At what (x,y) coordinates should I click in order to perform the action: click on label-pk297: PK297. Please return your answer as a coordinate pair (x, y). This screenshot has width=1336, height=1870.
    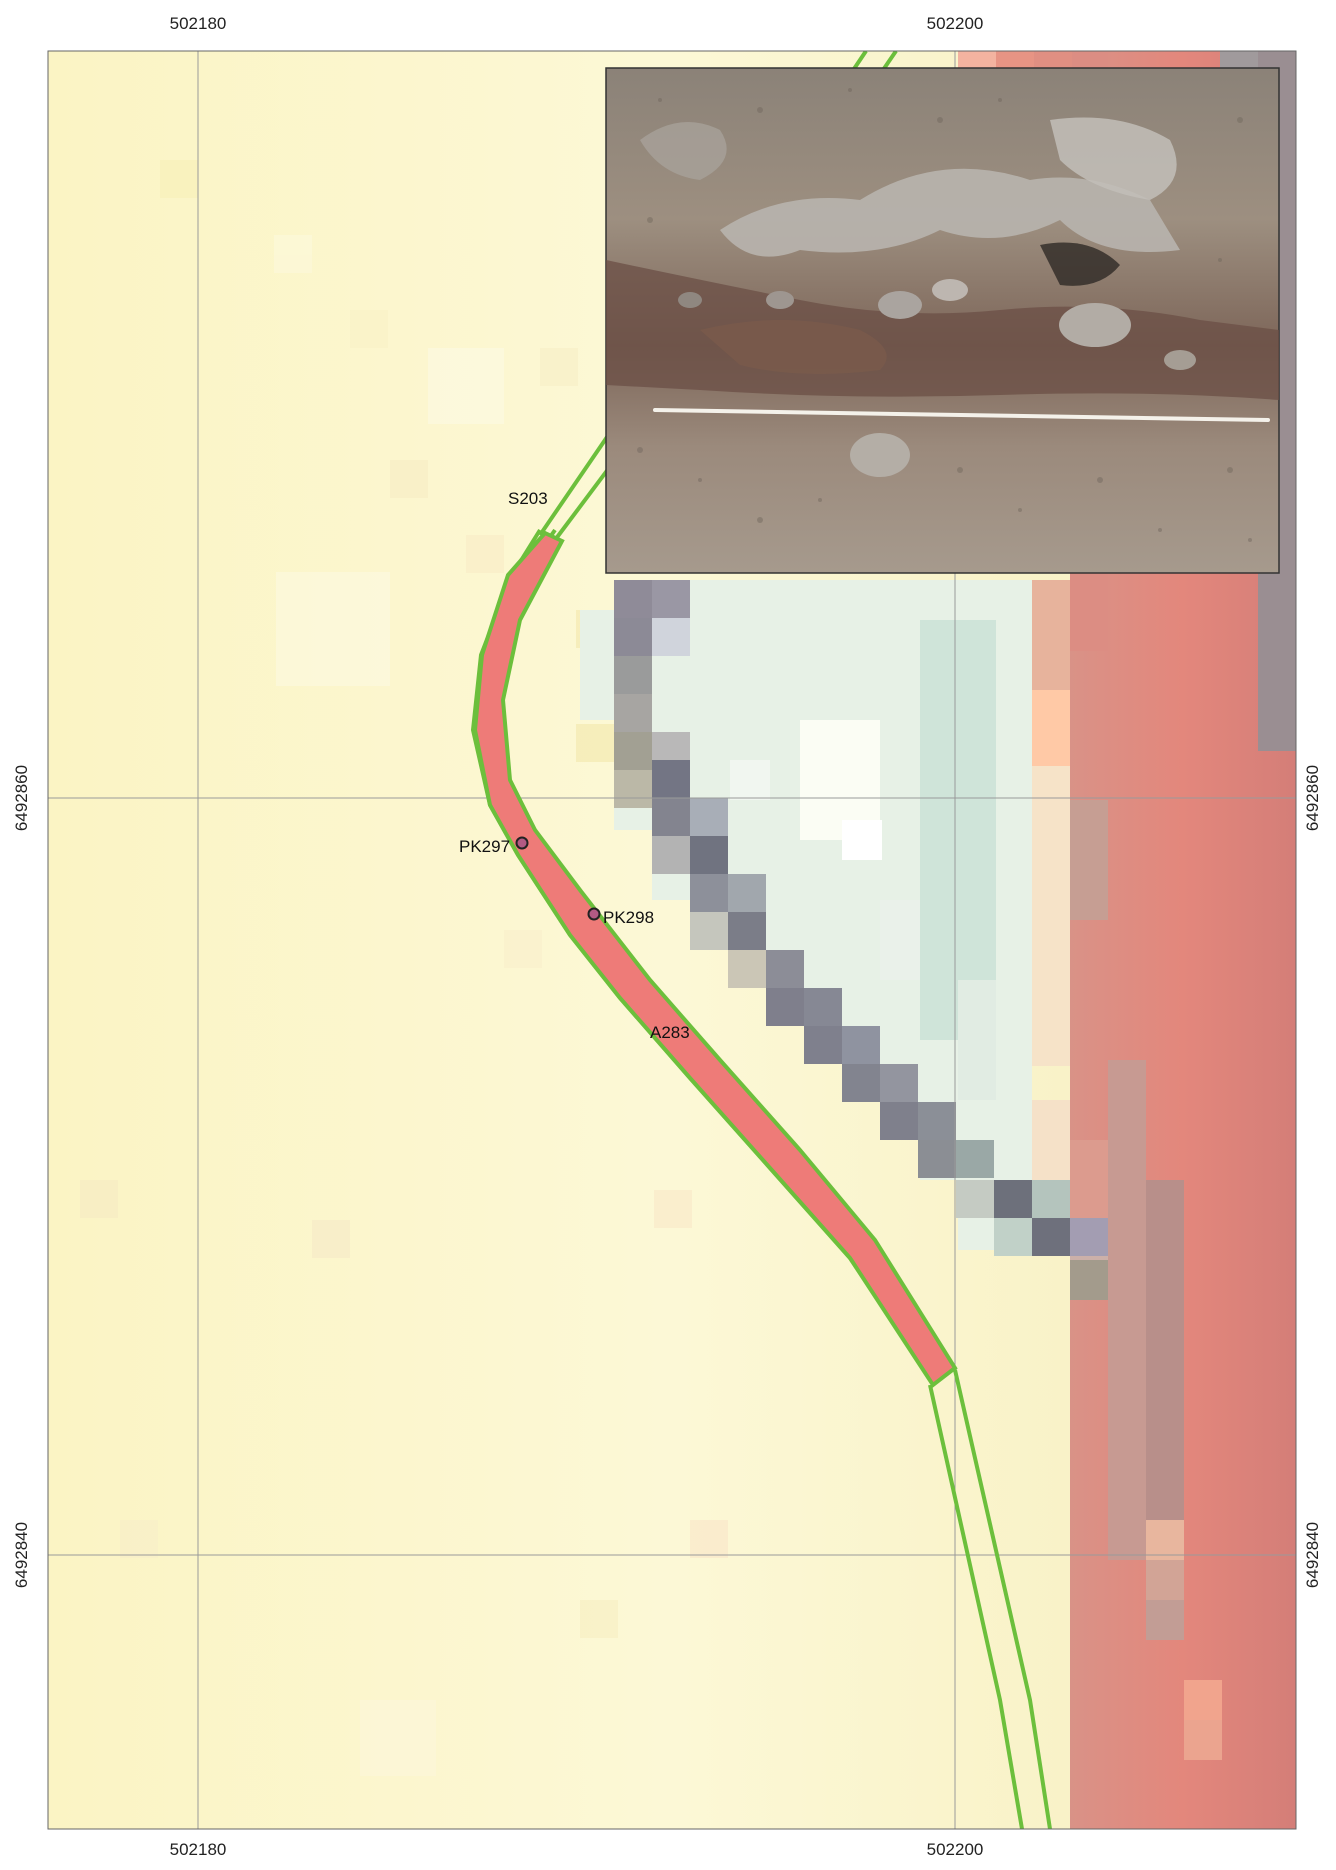
    Looking at the image, I should click on (484, 846).